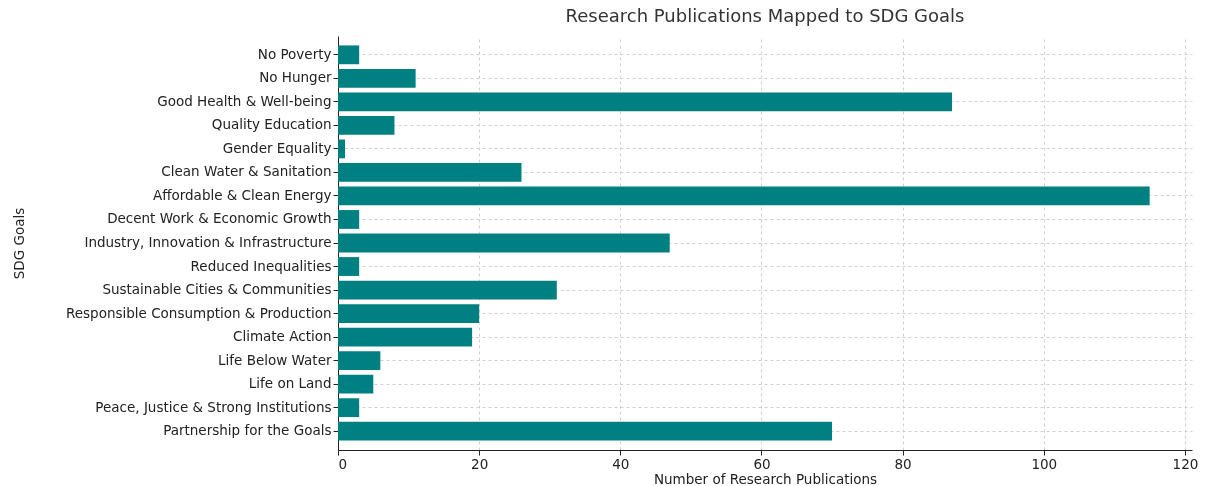 Image resolution: width=1205 pixels, height=486 pixels. What do you see at coordinates (480, 463) in the screenshot?
I see `x-tick-label: 20` at bounding box center [480, 463].